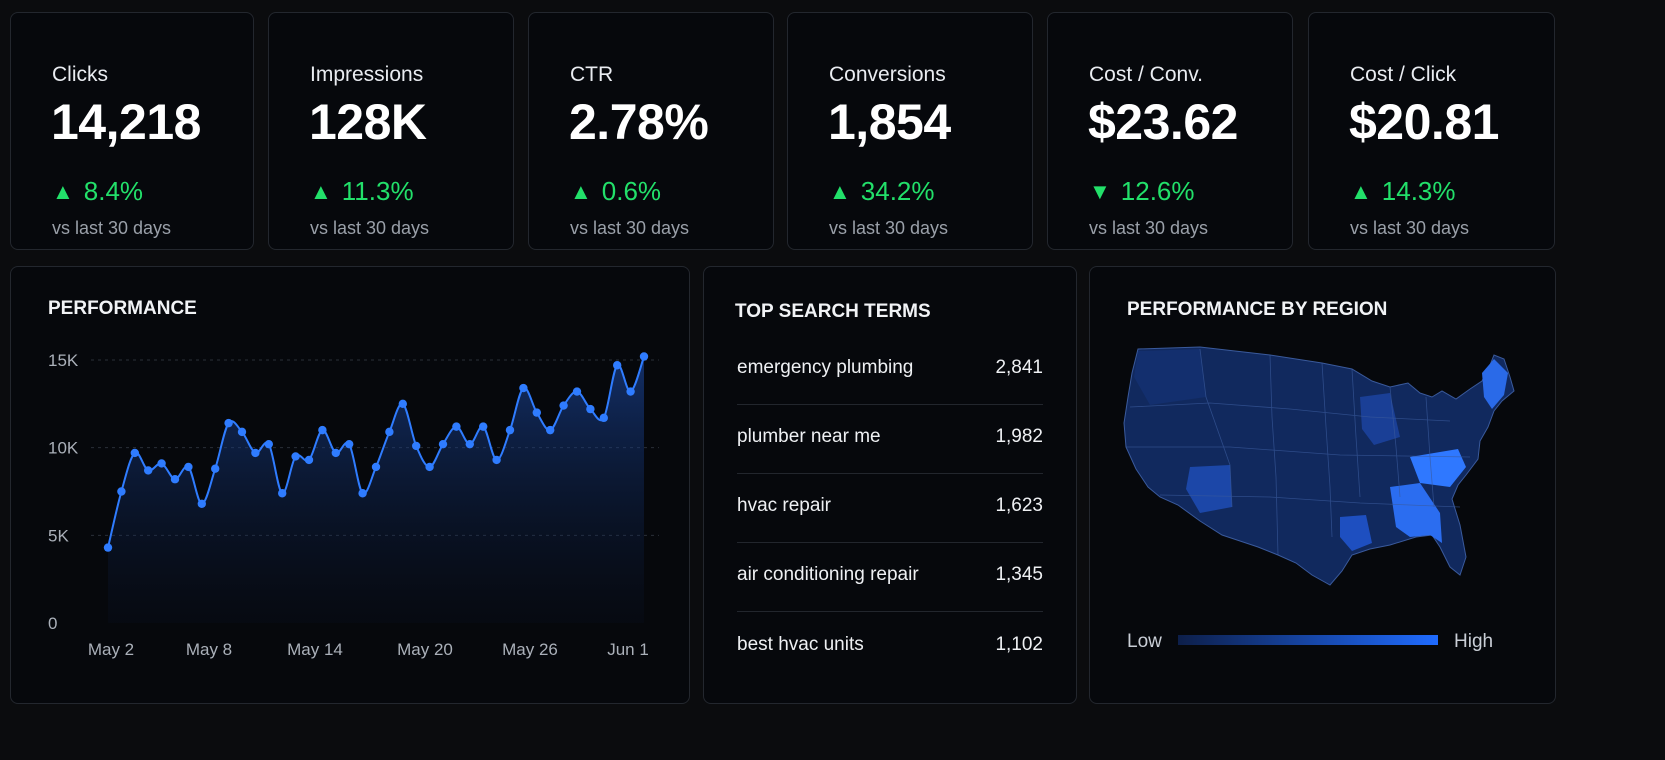  Describe the element at coordinates (1424, 122) in the screenshot. I see `kpi-value: $20.81` at that location.